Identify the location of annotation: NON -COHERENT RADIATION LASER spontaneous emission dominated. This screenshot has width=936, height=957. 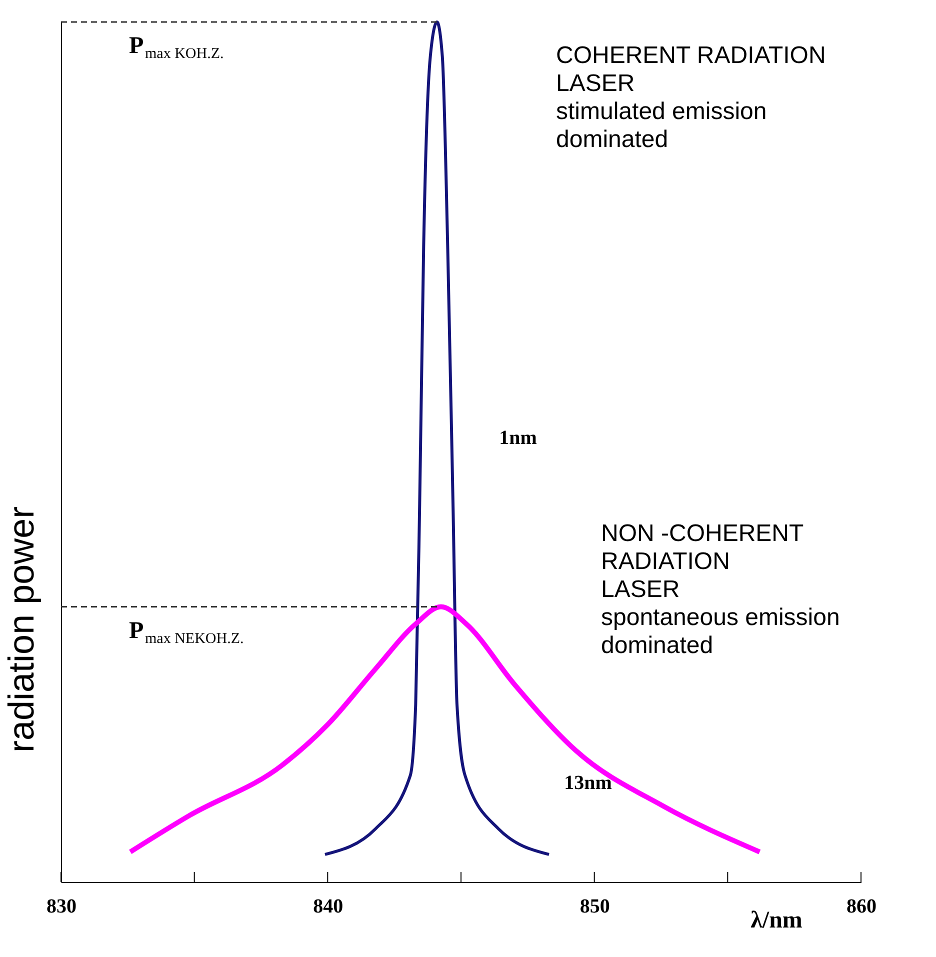
(720, 589).